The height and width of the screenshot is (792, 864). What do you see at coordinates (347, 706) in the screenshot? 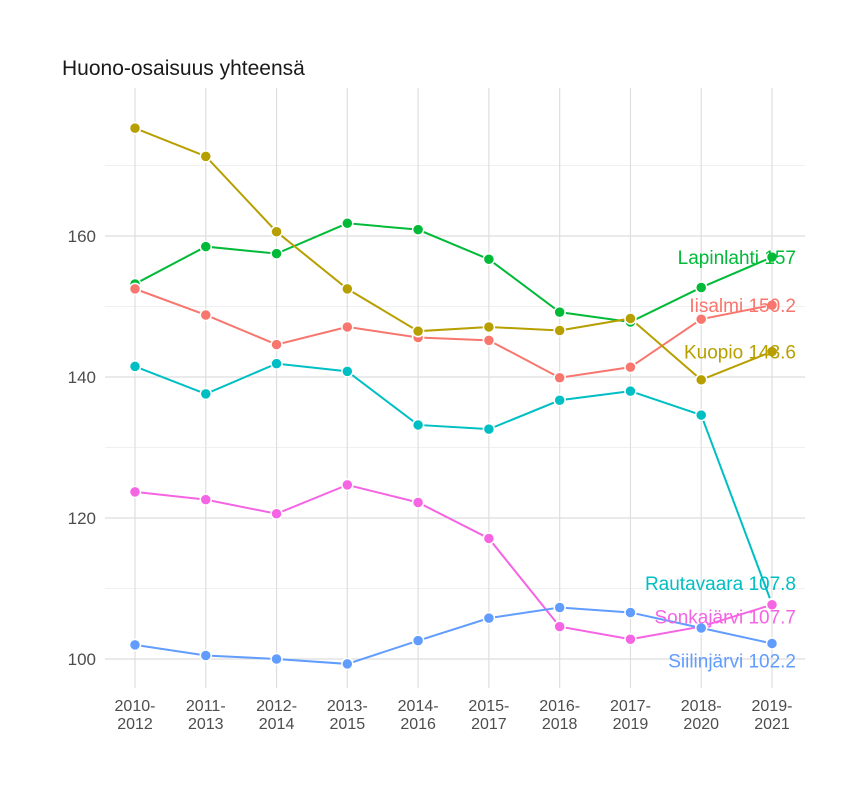
I see `x-tick-label: 2013-` at bounding box center [347, 706].